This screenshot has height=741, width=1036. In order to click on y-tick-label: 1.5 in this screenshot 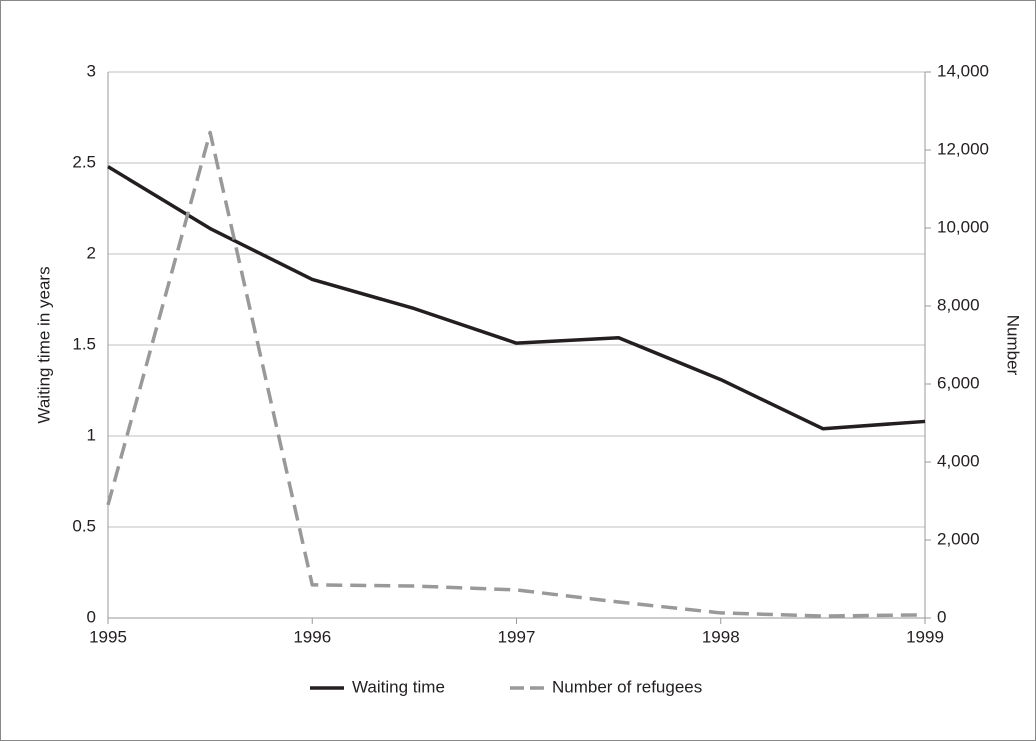, I will do `click(84, 343)`.